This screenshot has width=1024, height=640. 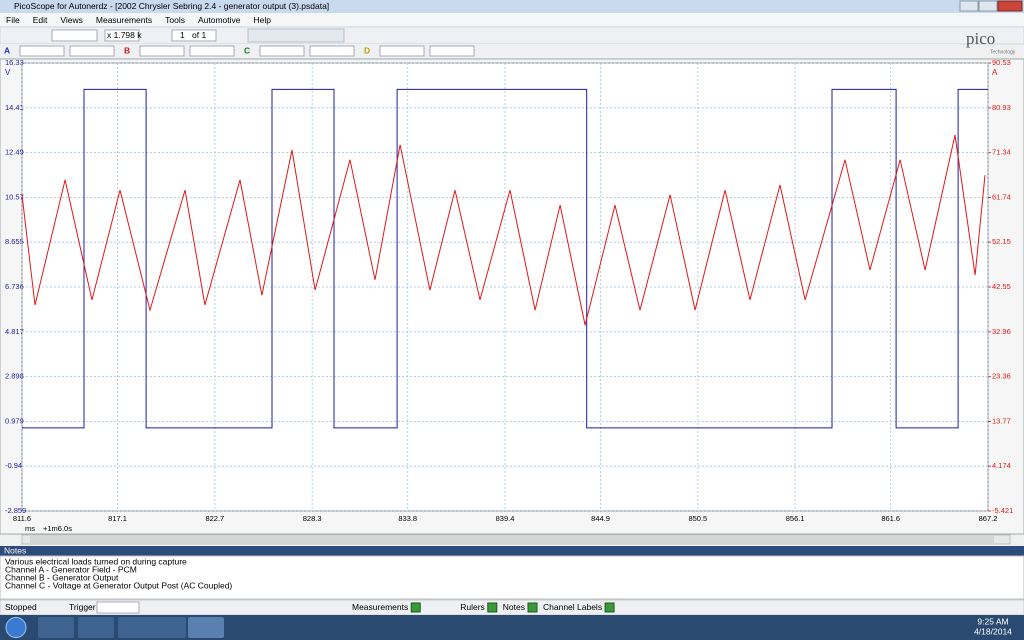 I want to click on trigger-label: Trigger, so click(x=82, y=607).